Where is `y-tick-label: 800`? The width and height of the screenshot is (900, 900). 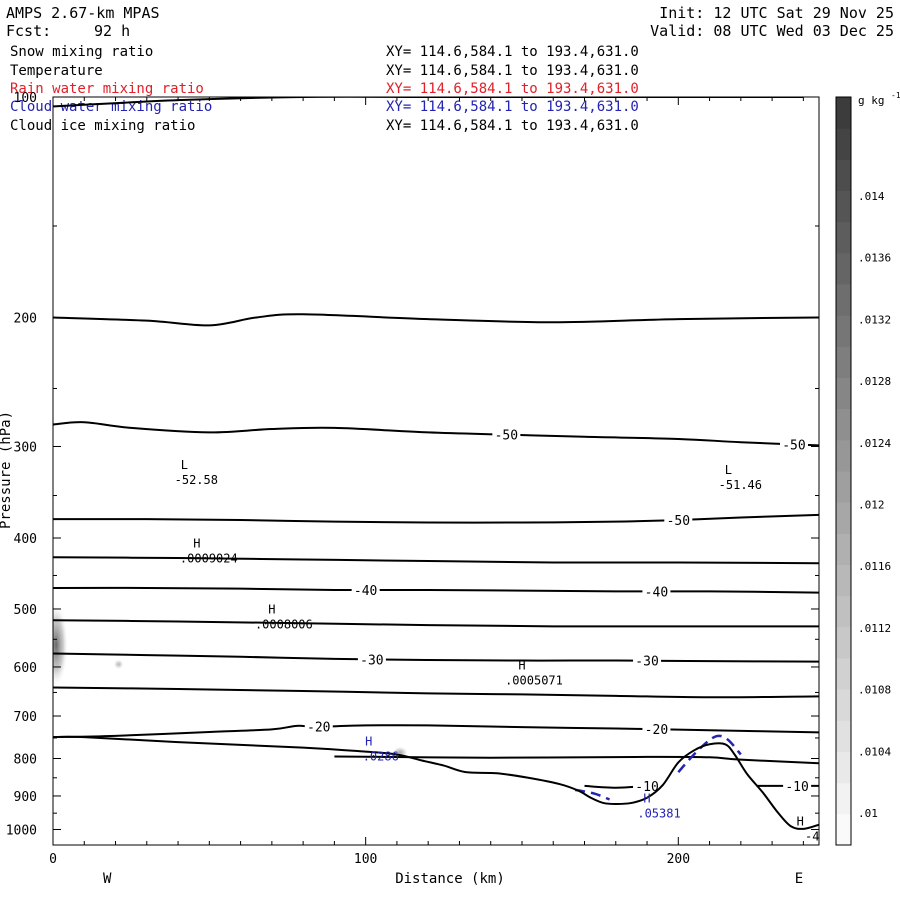 y-tick-label: 800 is located at coordinates (25, 759).